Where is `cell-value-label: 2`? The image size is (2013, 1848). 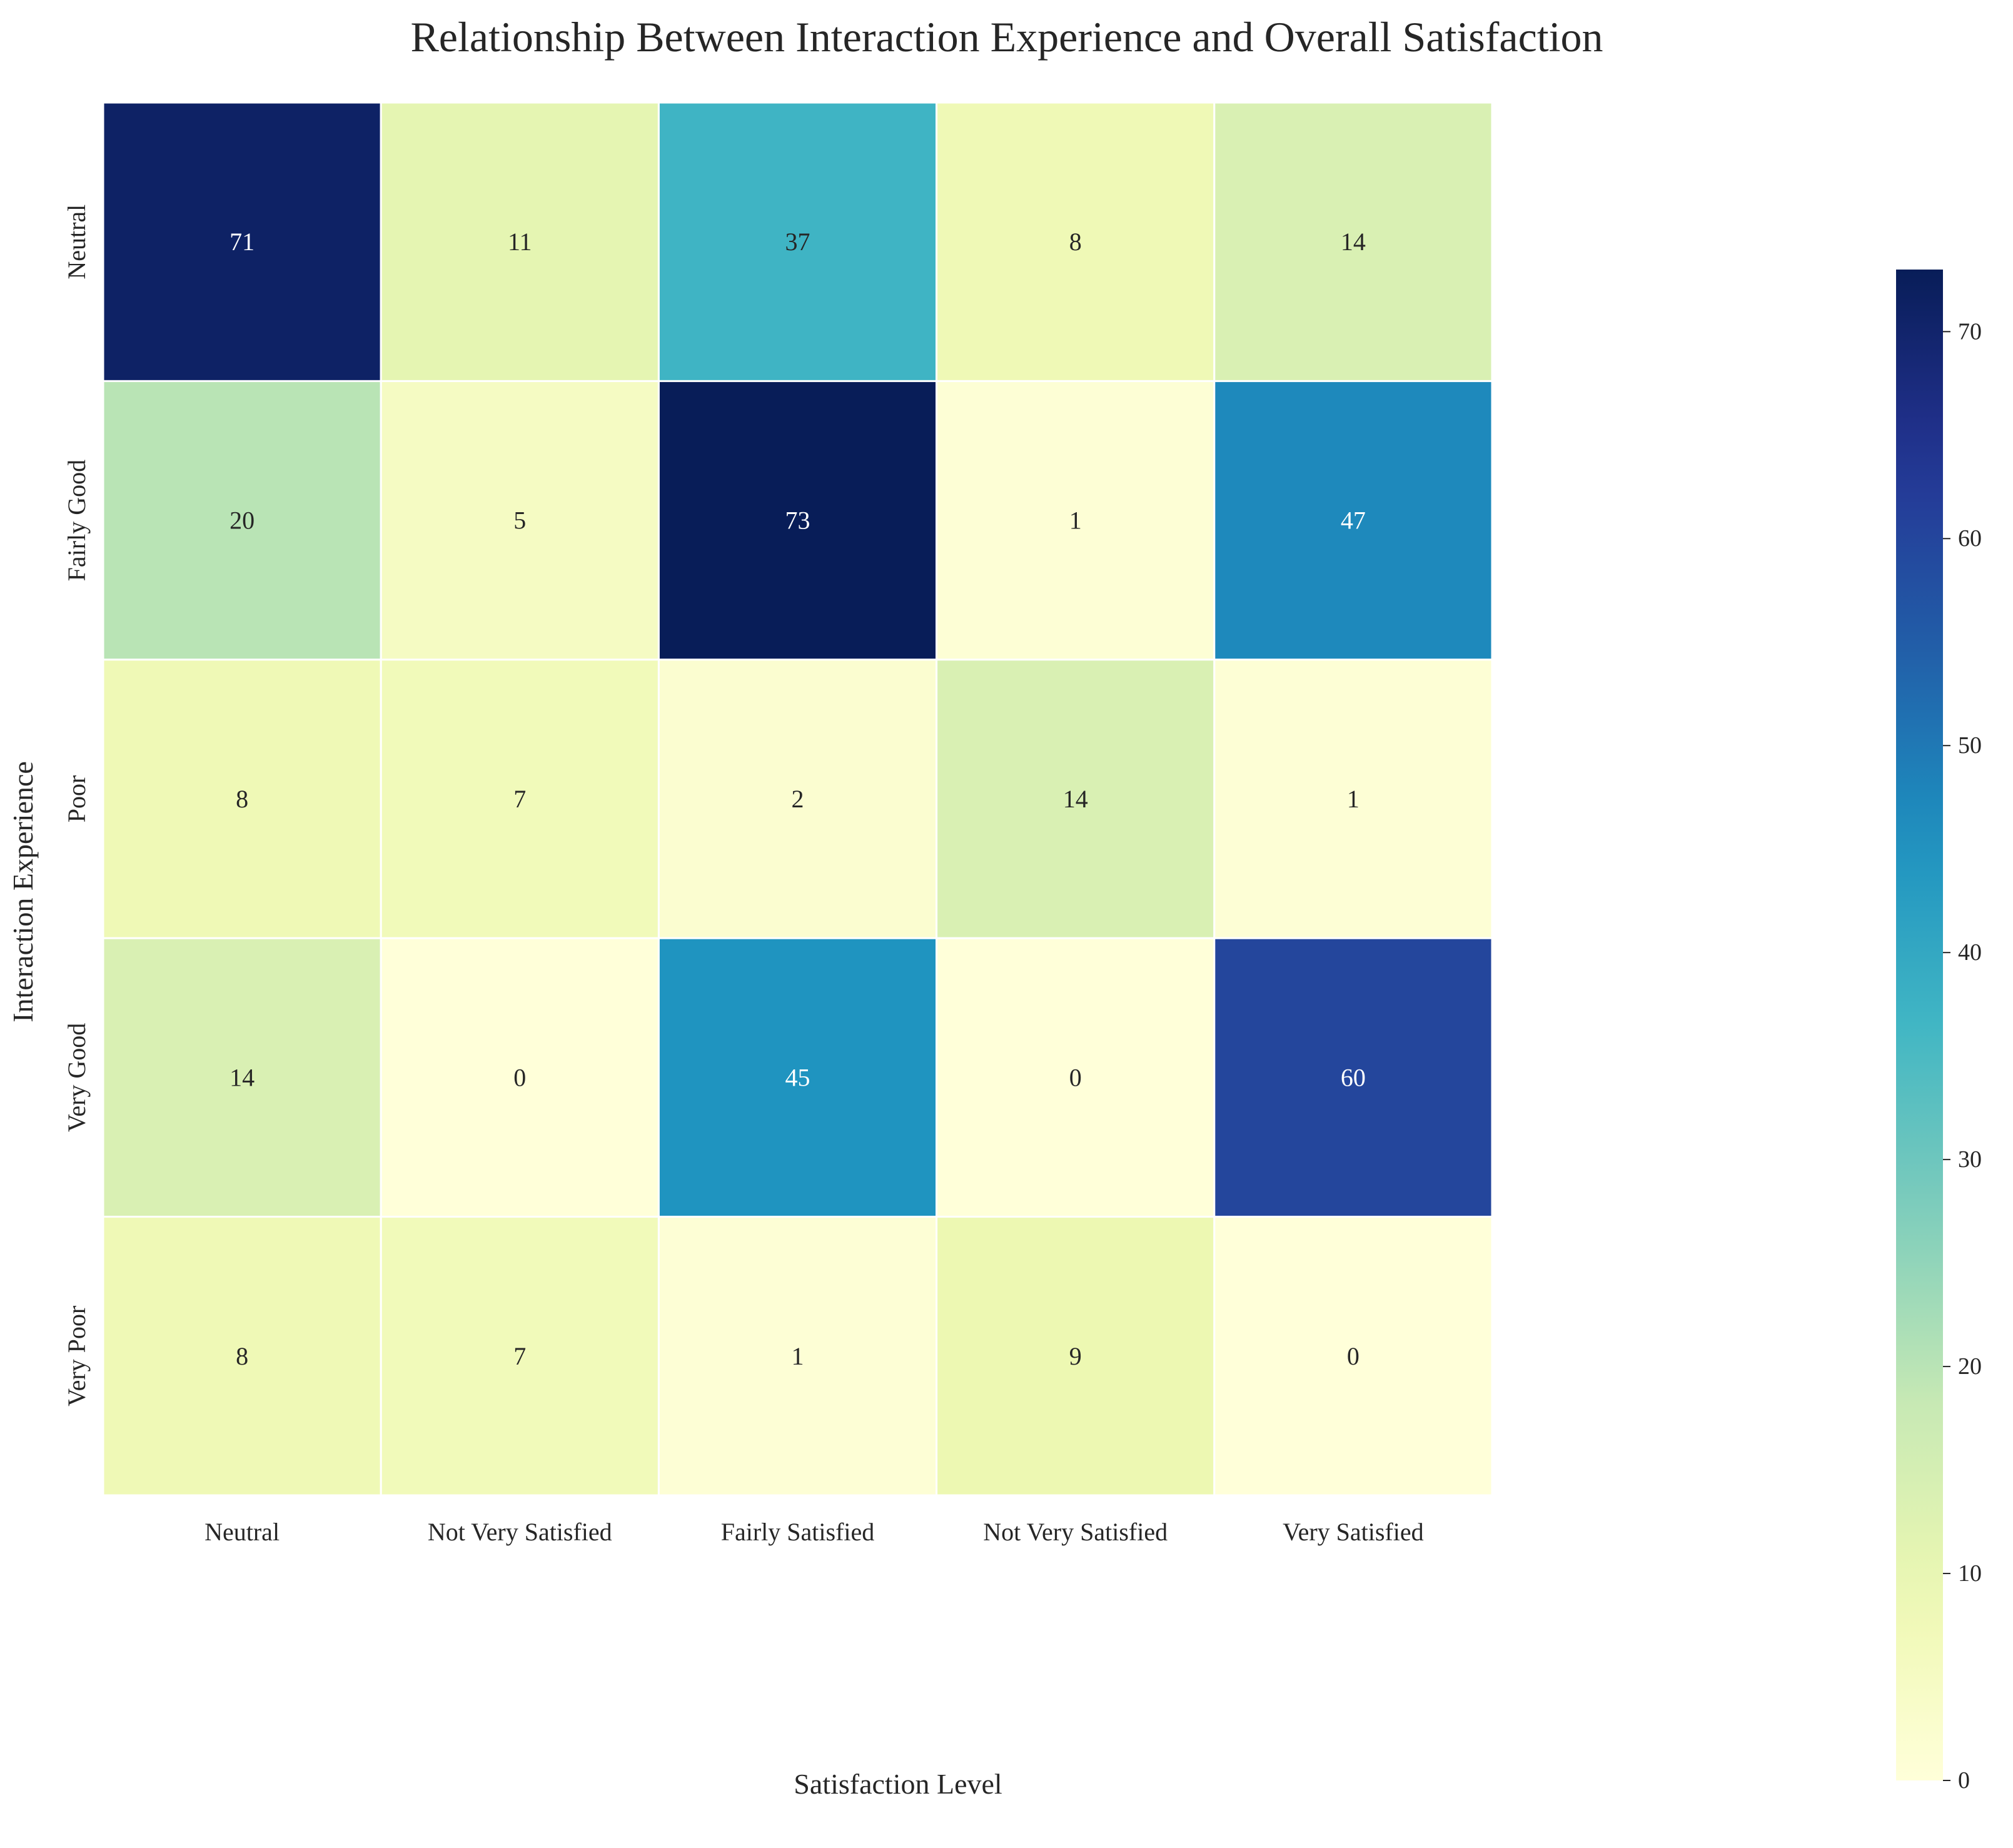
cell-value-label: 2 is located at coordinates (798, 799).